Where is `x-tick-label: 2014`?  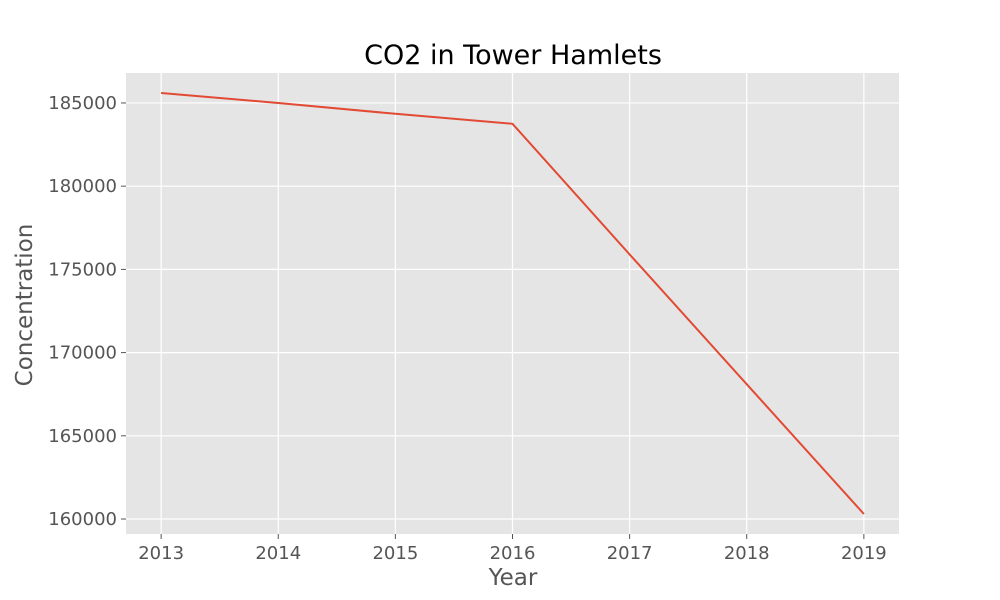
x-tick-label: 2014 is located at coordinates (278, 553).